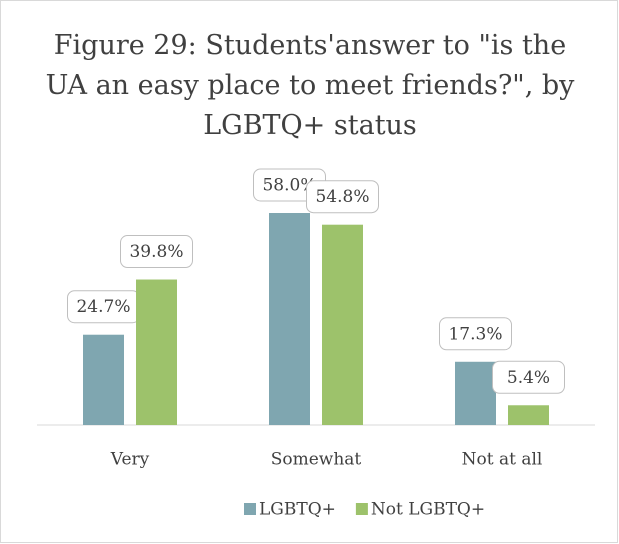 Image resolution: width=619 pixels, height=544 pixels. I want to click on x-tick-label: Not at all, so click(502, 460).